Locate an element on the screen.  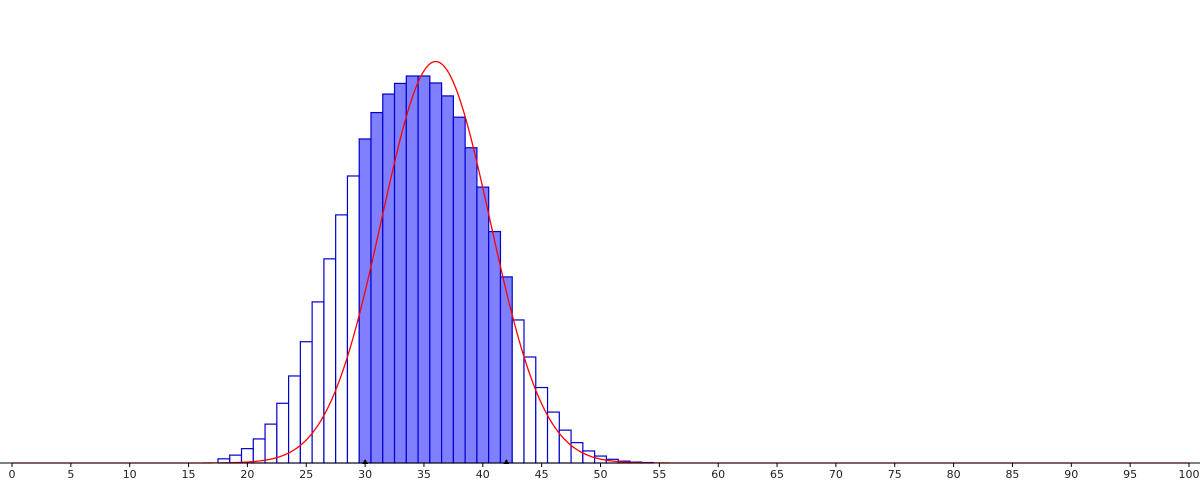
x-tick-label: 80 is located at coordinates (954, 474).